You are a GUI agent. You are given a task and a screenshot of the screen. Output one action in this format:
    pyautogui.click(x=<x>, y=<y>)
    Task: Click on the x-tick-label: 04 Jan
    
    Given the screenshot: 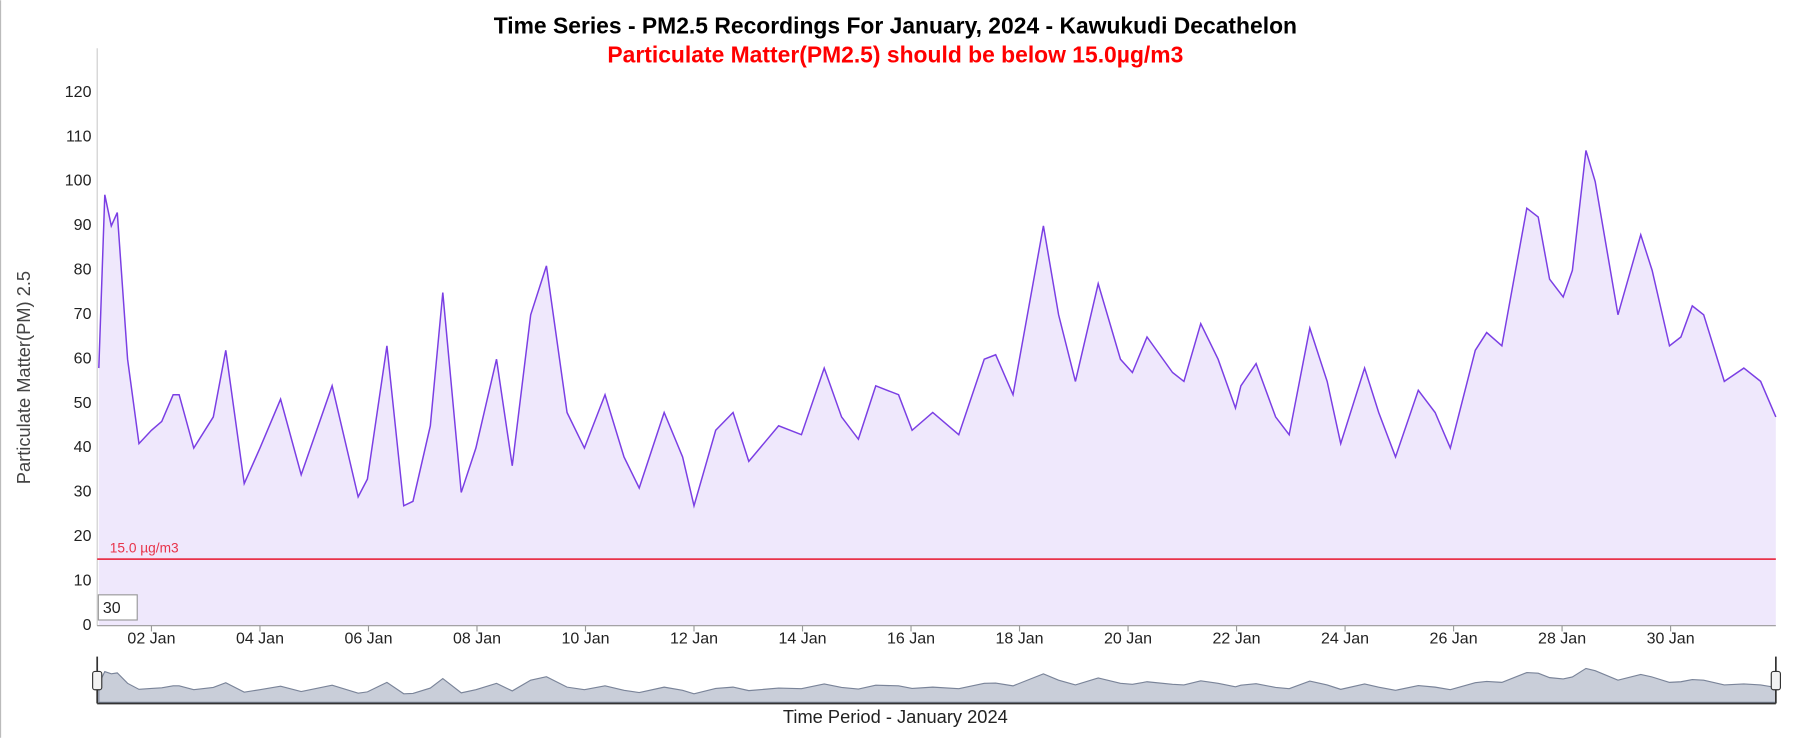 What is the action you would take?
    pyautogui.click(x=260, y=639)
    